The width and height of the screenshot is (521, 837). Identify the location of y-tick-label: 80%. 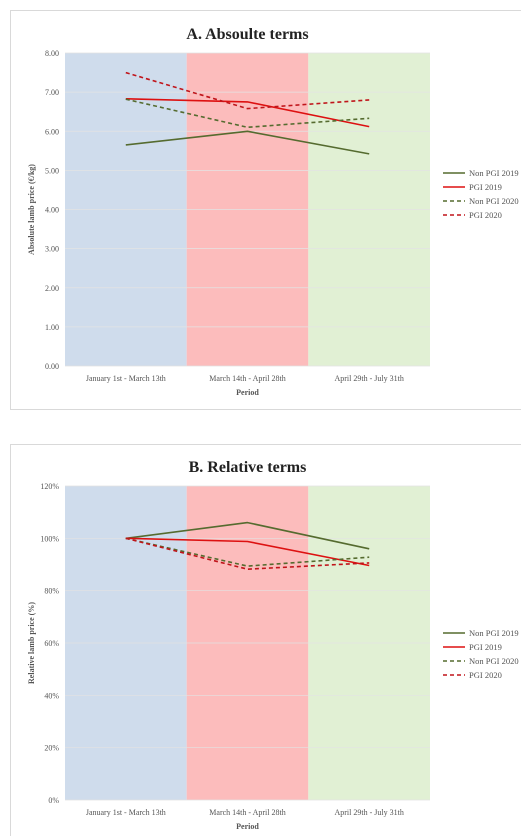
(51, 591).